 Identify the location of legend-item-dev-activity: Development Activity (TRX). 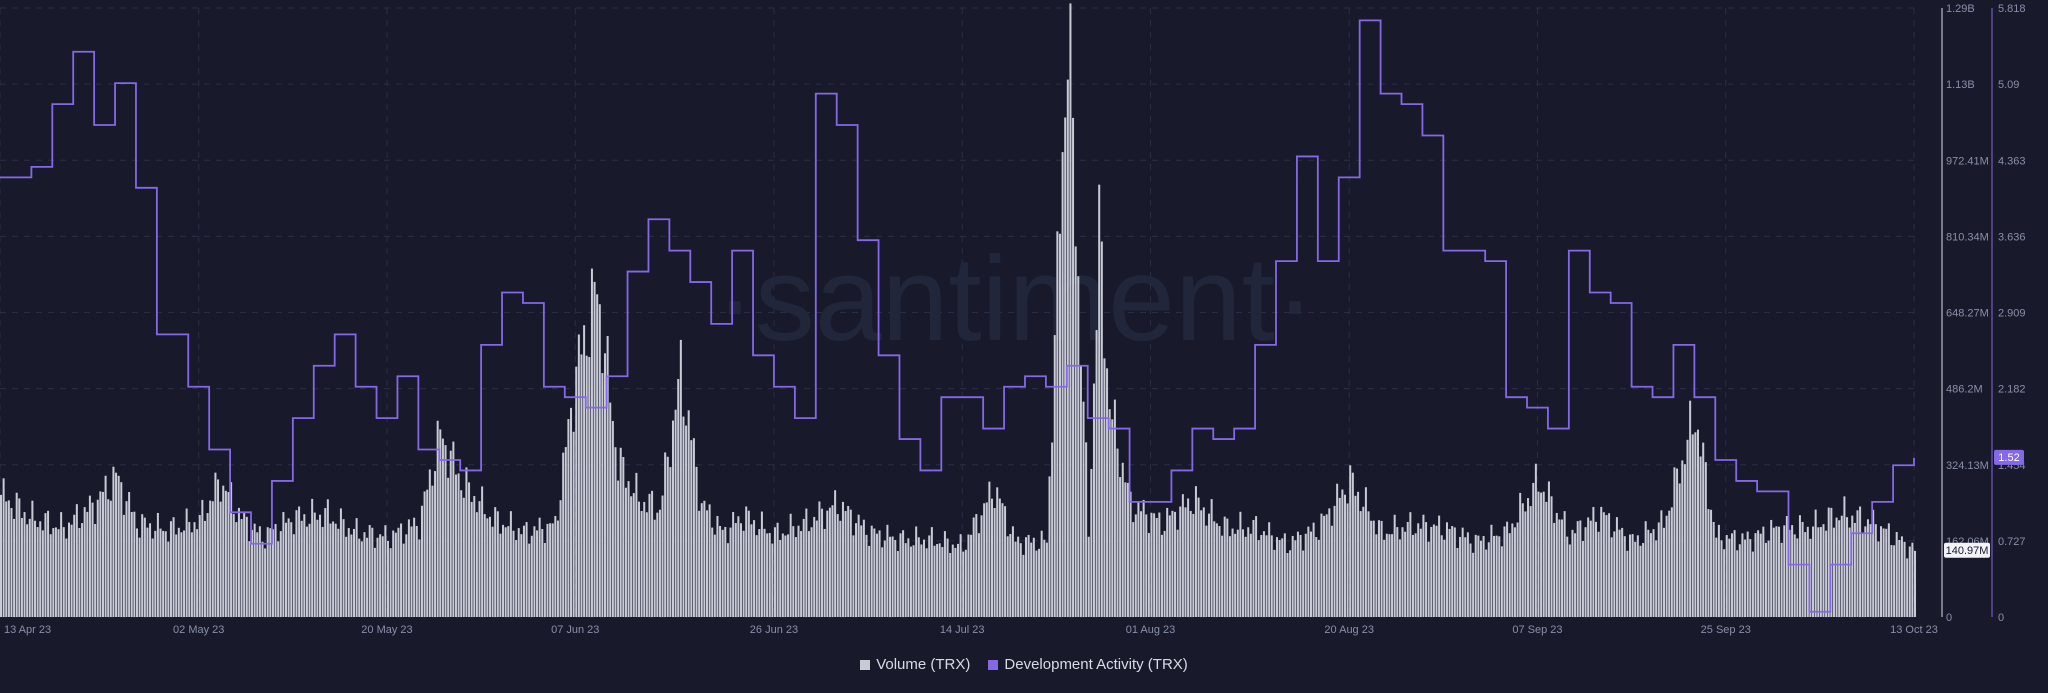
(1088, 664).